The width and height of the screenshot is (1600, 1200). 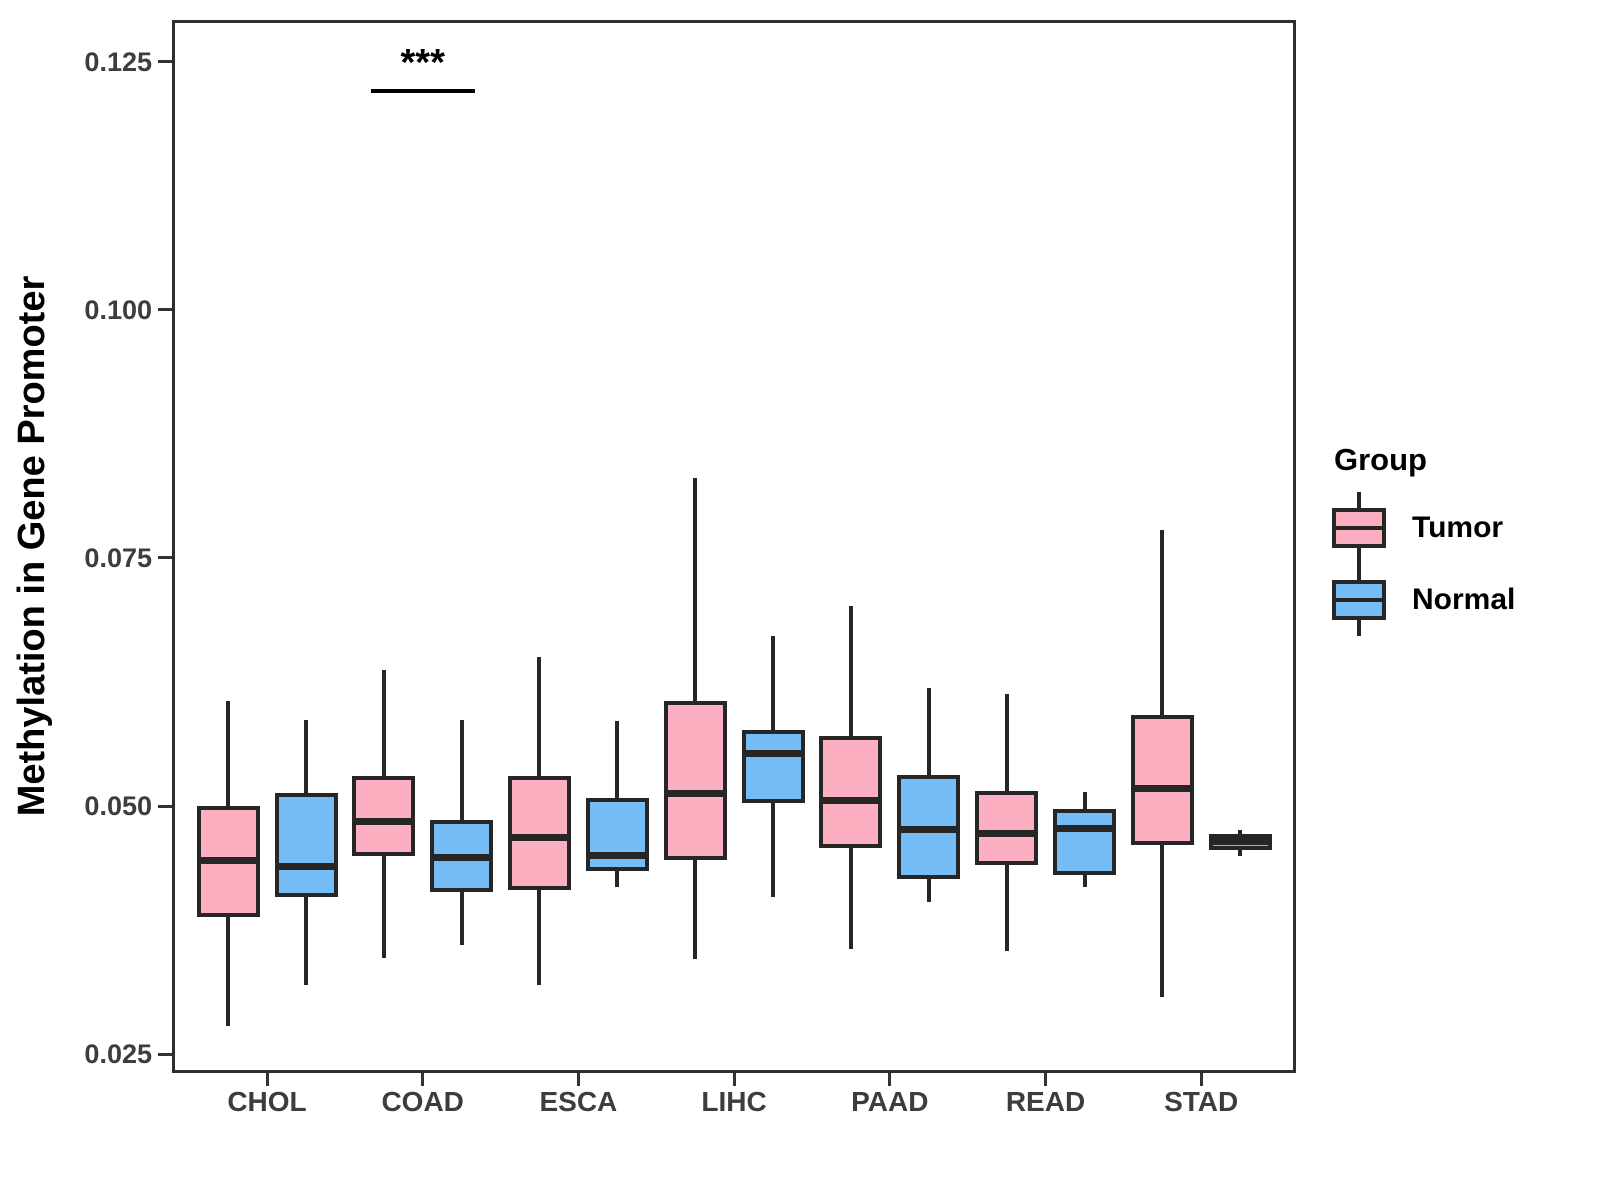 What do you see at coordinates (422, 63) in the screenshot?
I see `significance-stars: ***` at bounding box center [422, 63].